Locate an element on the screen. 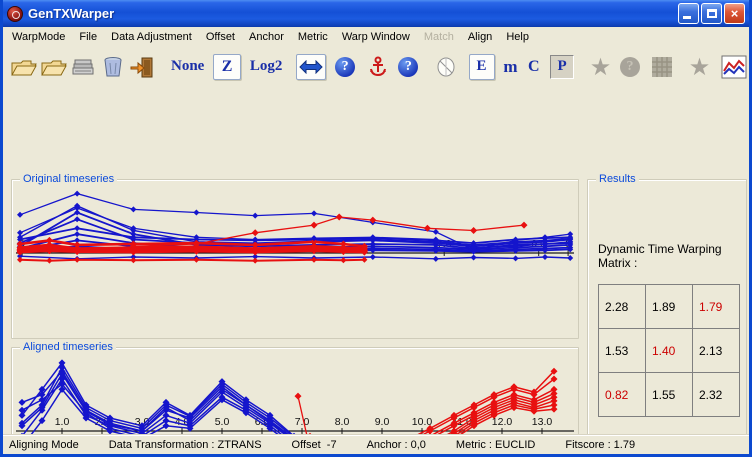 Image resolution: width=752 pixels, height=457 pixels. matrix-cell: 1.89 is located at coordinates (669, 306).